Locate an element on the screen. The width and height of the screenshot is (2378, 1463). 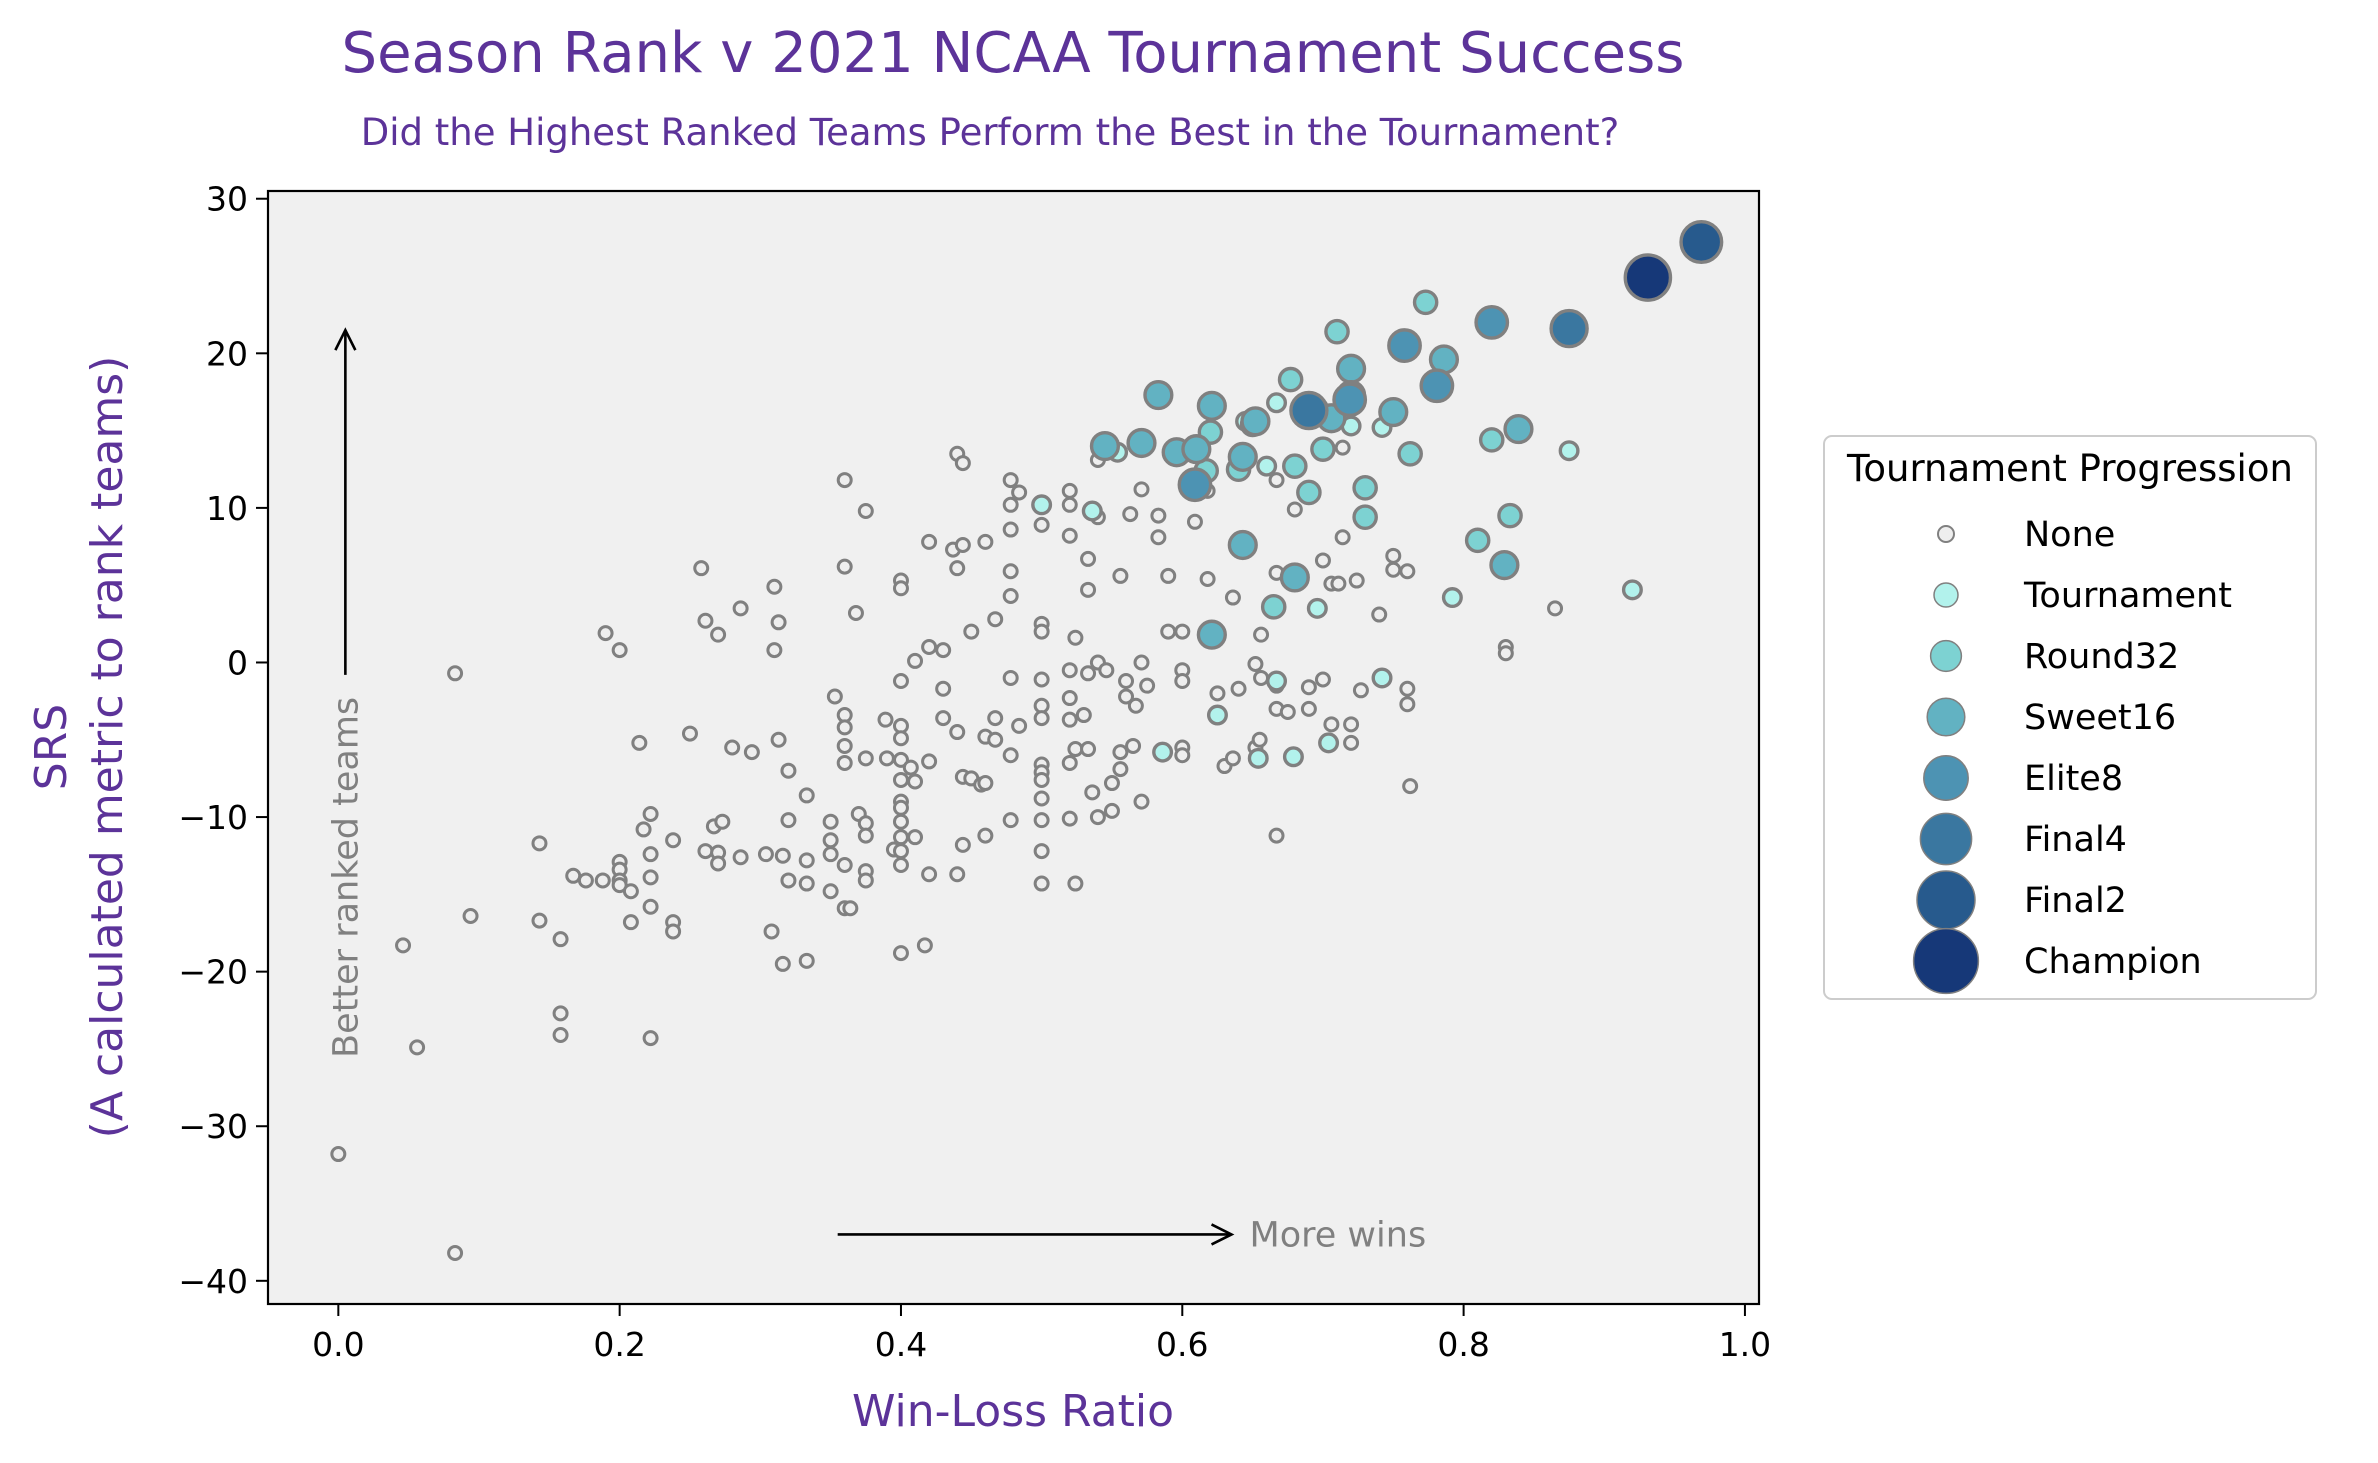
y-tick-label: 10 is located at coordinates (227, 508).